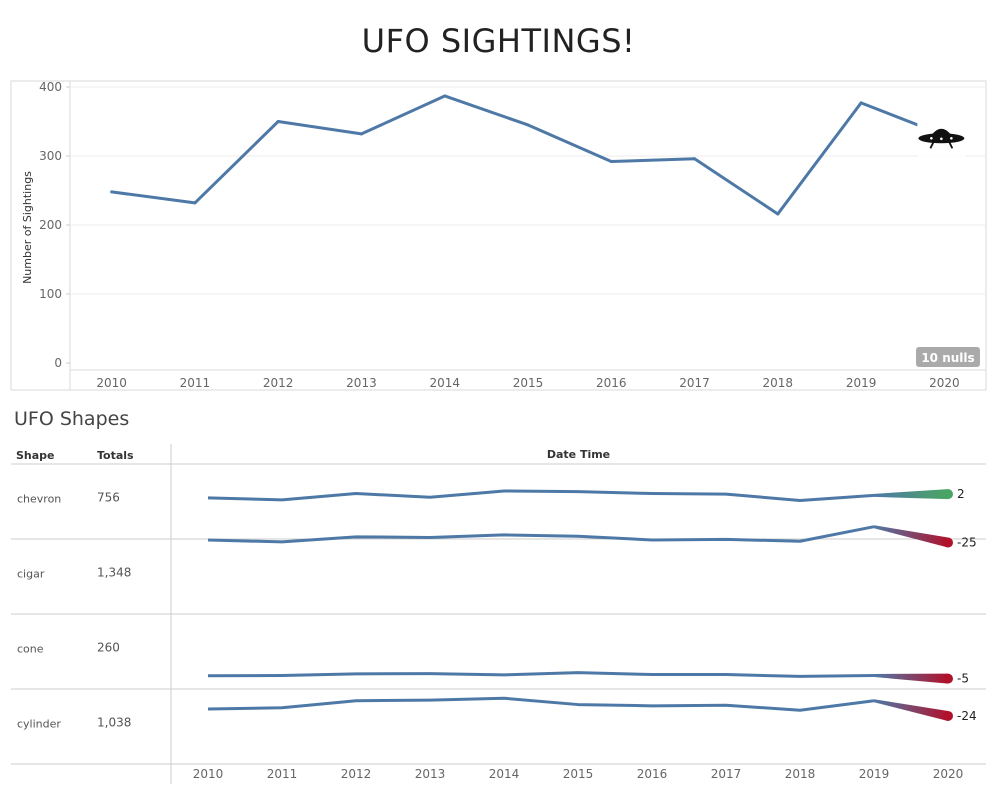 The width and height of the screenshot is (993, 793). I want to click on section-title: UFO Shapes, so click(72, 419).